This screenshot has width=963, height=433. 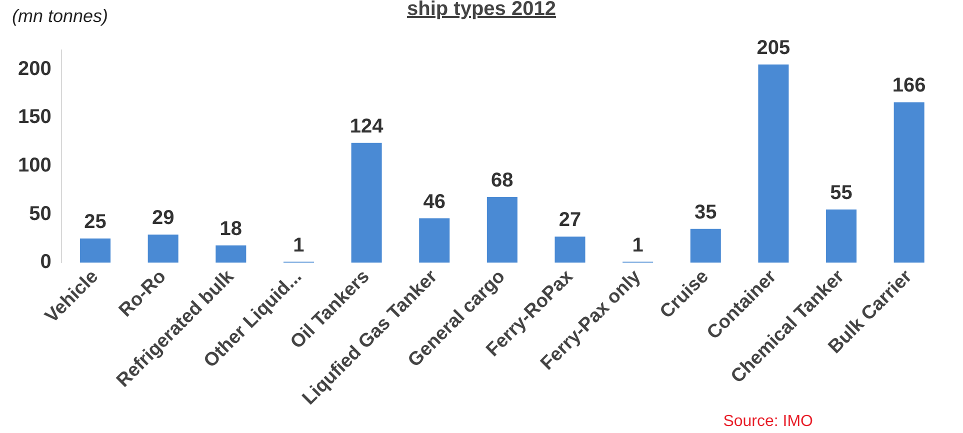 I want to click on data-label: 124, so click(x=367, y=126).